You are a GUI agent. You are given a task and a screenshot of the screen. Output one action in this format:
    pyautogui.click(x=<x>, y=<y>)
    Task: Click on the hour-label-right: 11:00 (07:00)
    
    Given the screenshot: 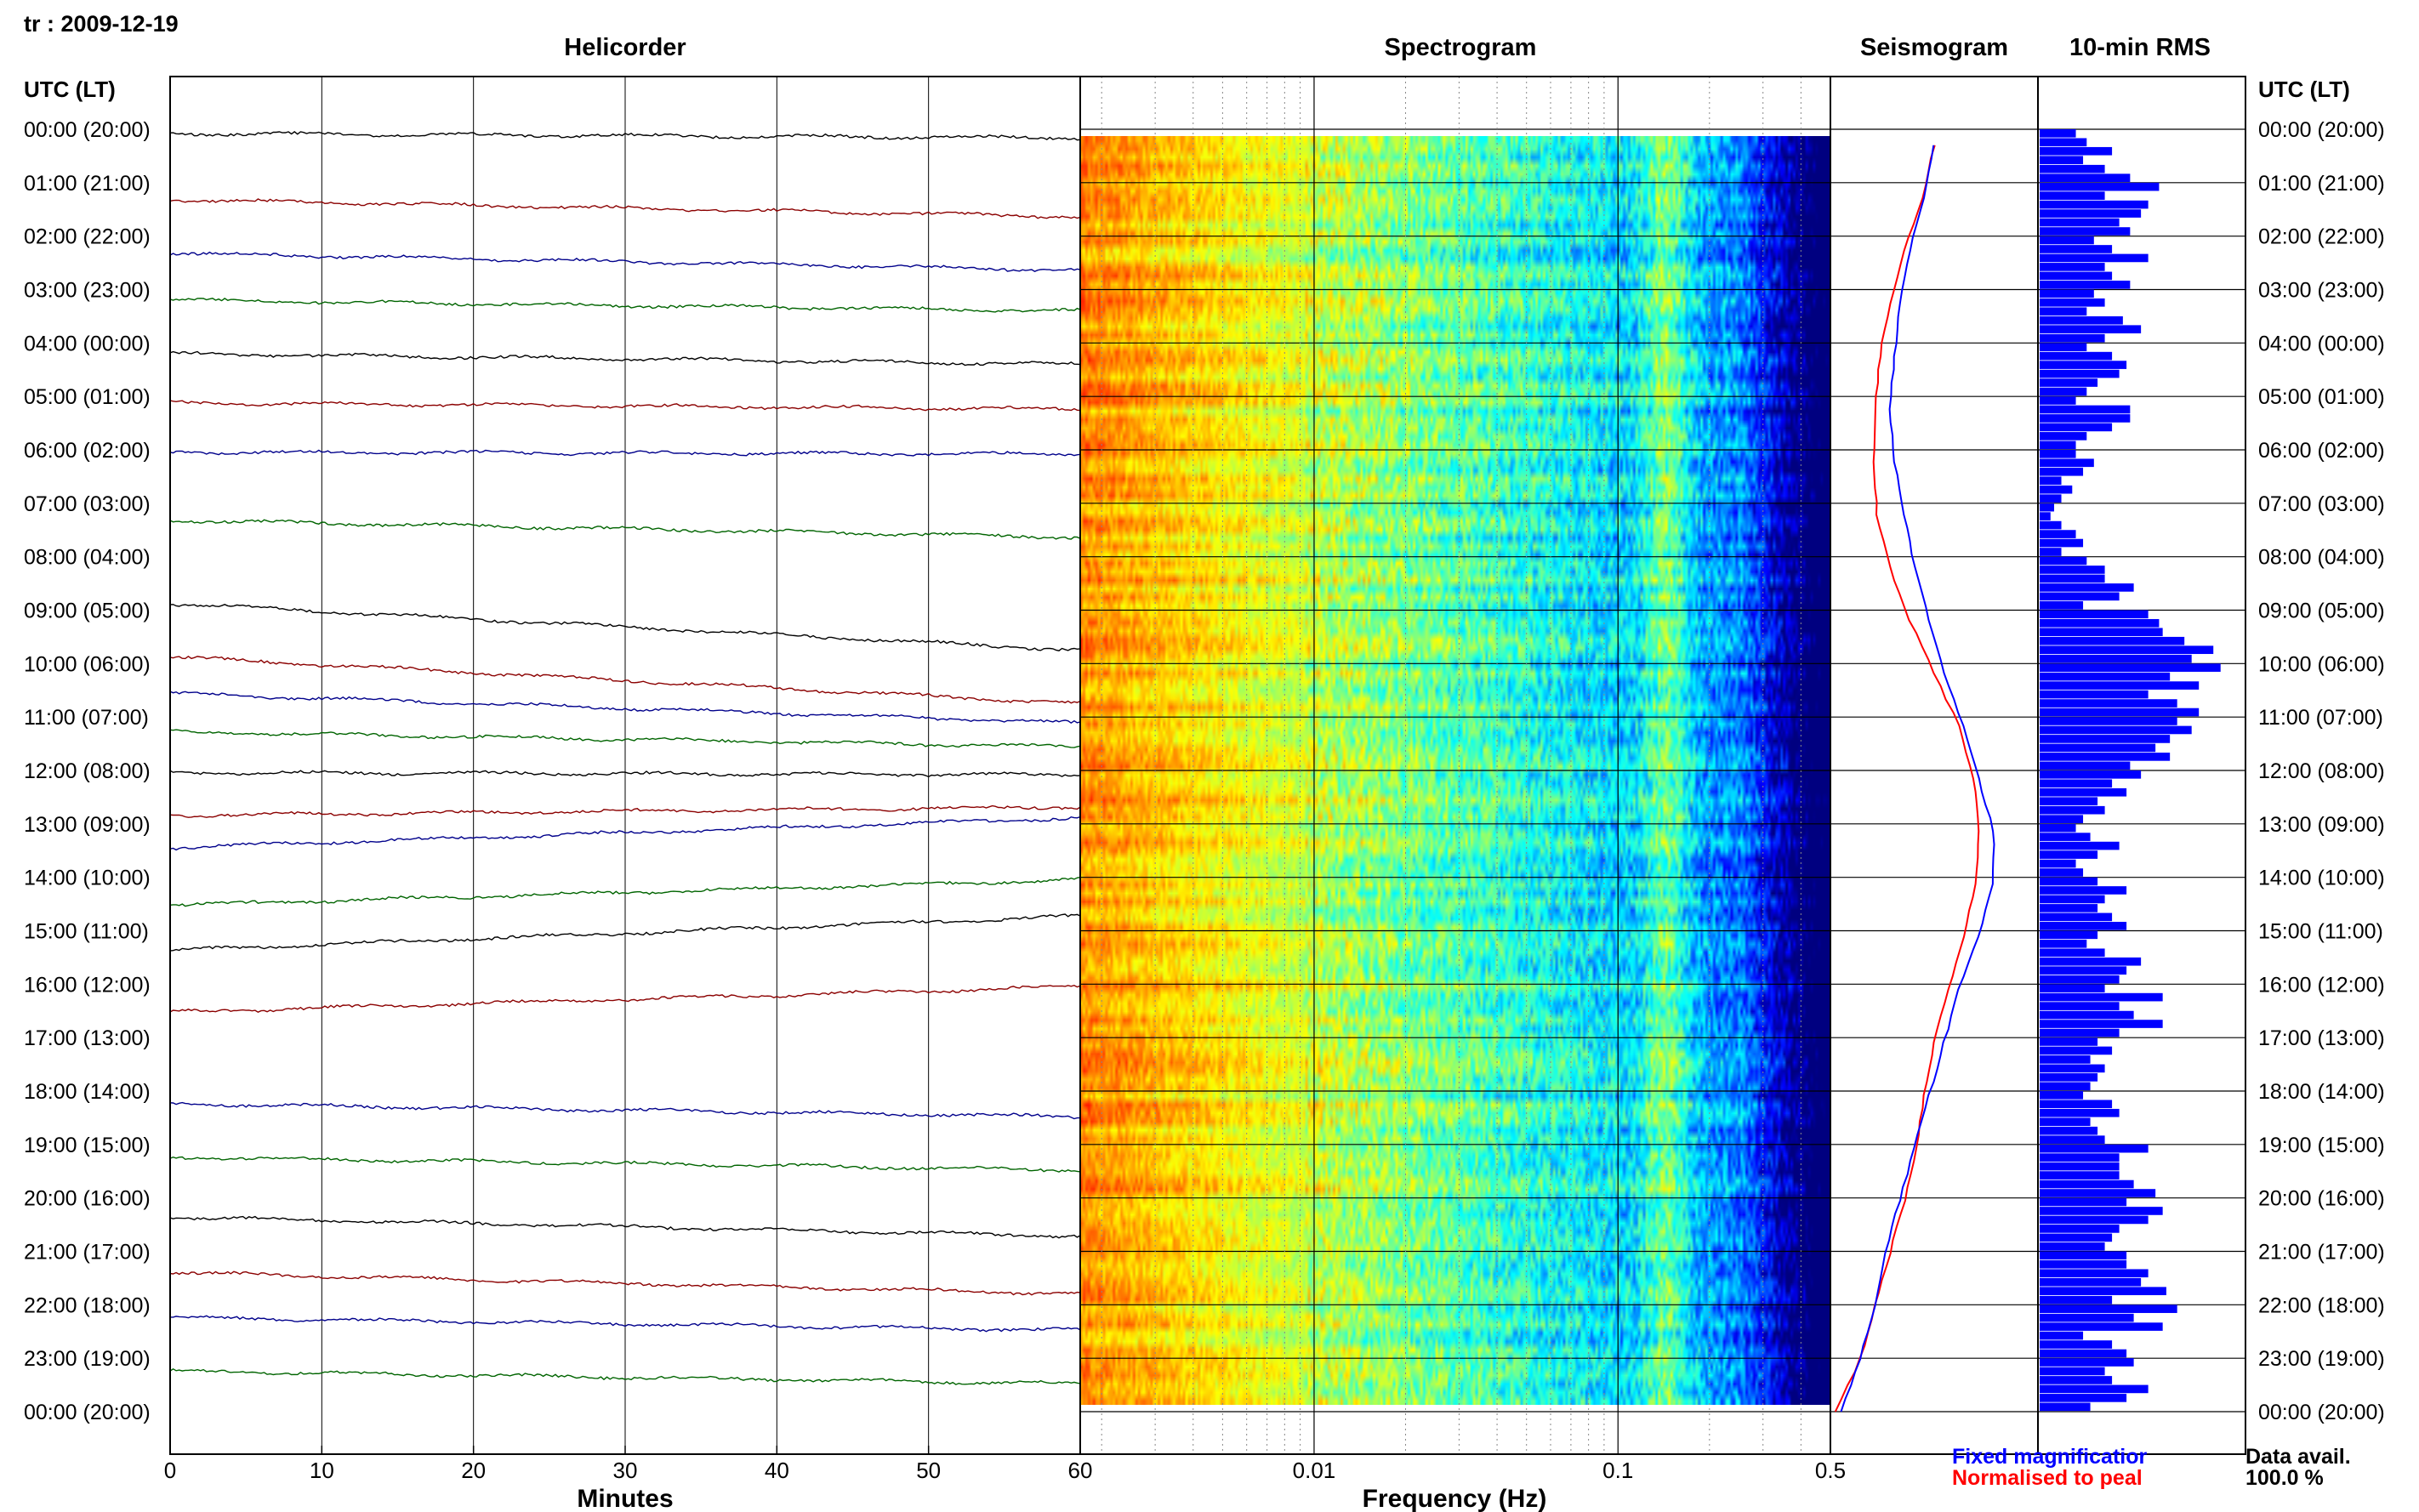 What is the action you would take?
    pyautogui.click(x=2320, y=718)
    